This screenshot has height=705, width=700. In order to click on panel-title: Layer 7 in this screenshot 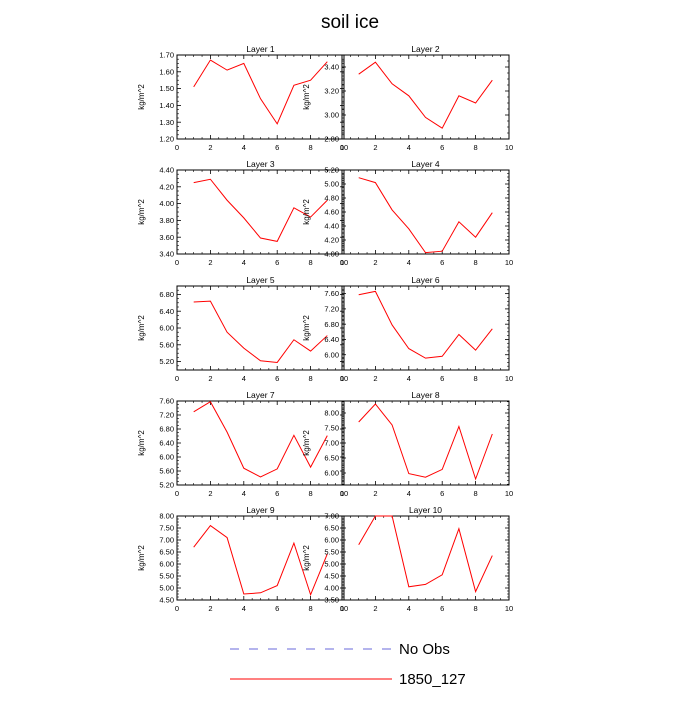, I will do `click(260, 395)`.